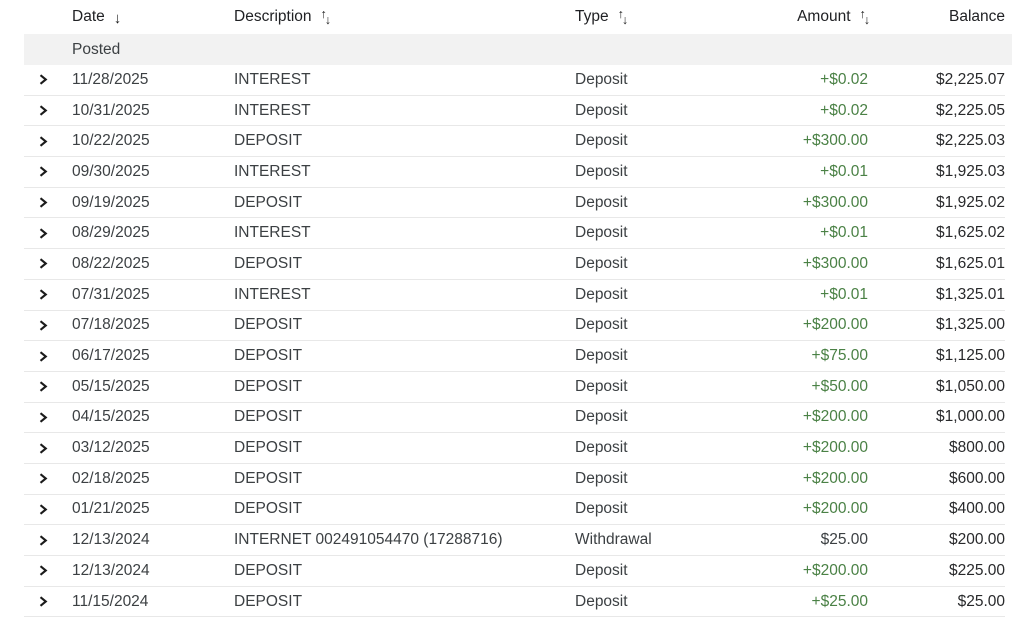  What do you see at coordinates (970, 202) in the screenshot?
I see `balance-cell: $1,925.02` at bounding box center [970, 202].